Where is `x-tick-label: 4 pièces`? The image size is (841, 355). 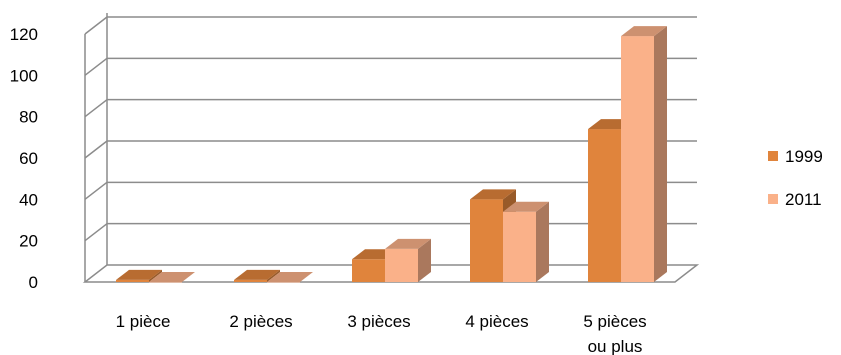
x-tick-label: 4 pièces is located at coordinates (496, 321).